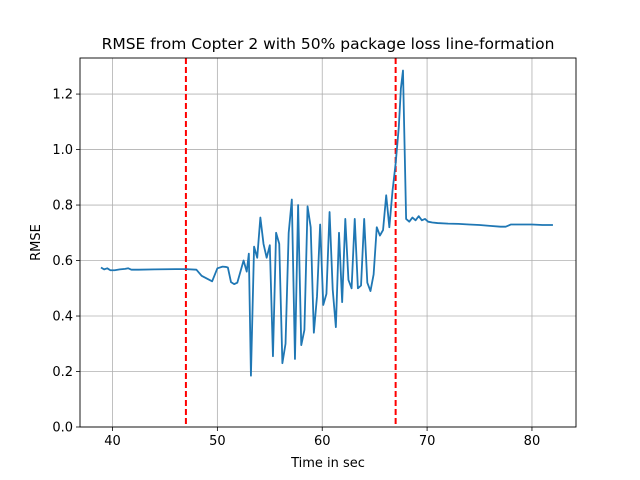 The image size is (640, 480). I want to click on x-tick-label: 50, so click(217, 441).